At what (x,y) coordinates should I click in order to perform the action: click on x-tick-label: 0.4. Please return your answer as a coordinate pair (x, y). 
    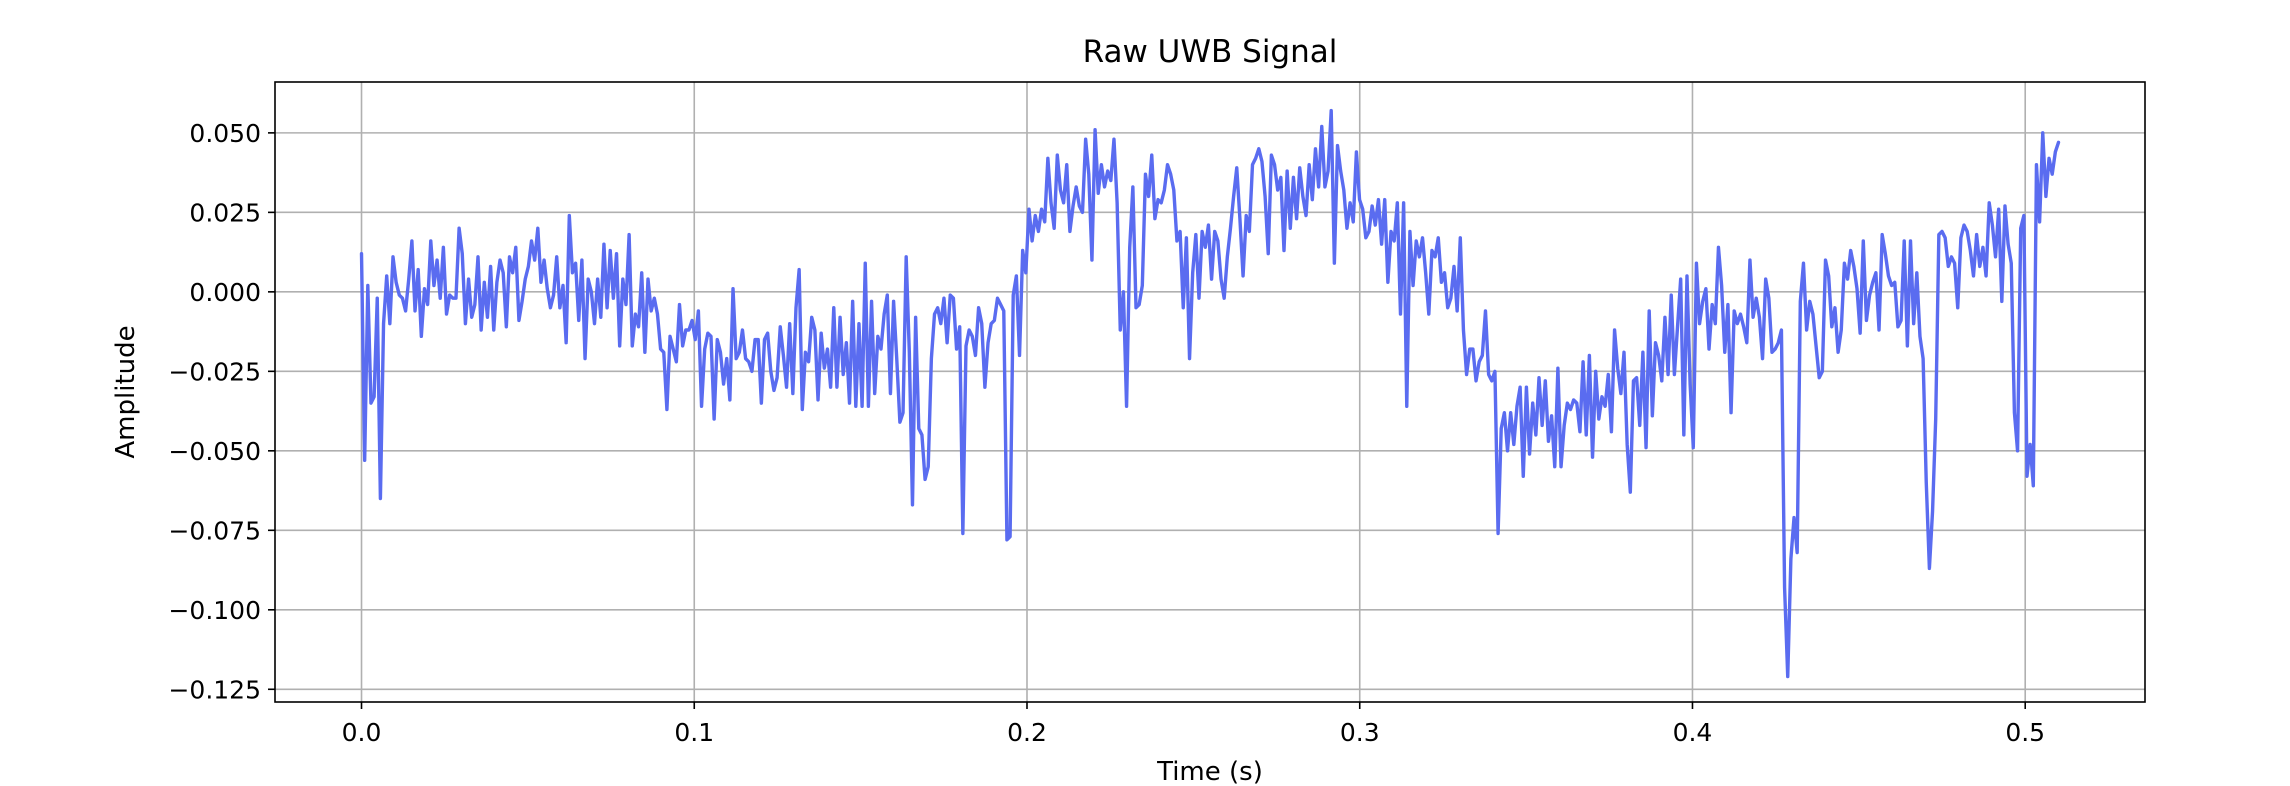
    Looking at the image, I should click on (1693, 732).